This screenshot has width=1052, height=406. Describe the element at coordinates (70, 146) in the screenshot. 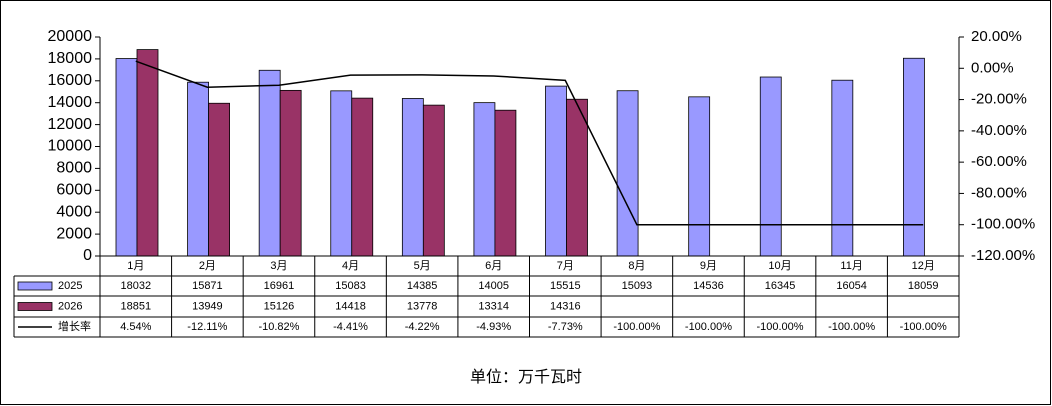

I see `y-tick-label: 10000` at that location.